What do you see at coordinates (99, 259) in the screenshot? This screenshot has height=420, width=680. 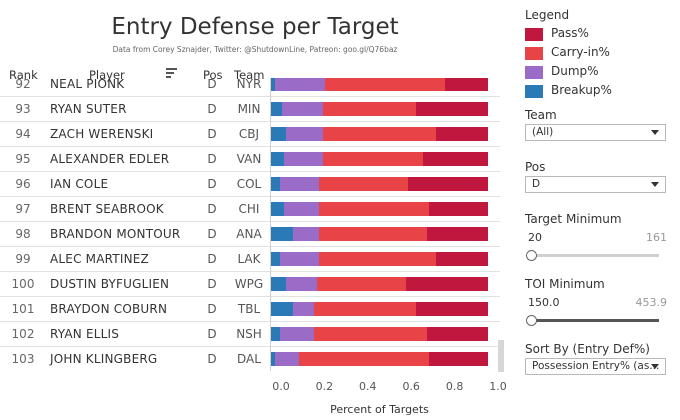 I see `player-cell: ALEC MARTINEZ` at bounding box center [99, 259].